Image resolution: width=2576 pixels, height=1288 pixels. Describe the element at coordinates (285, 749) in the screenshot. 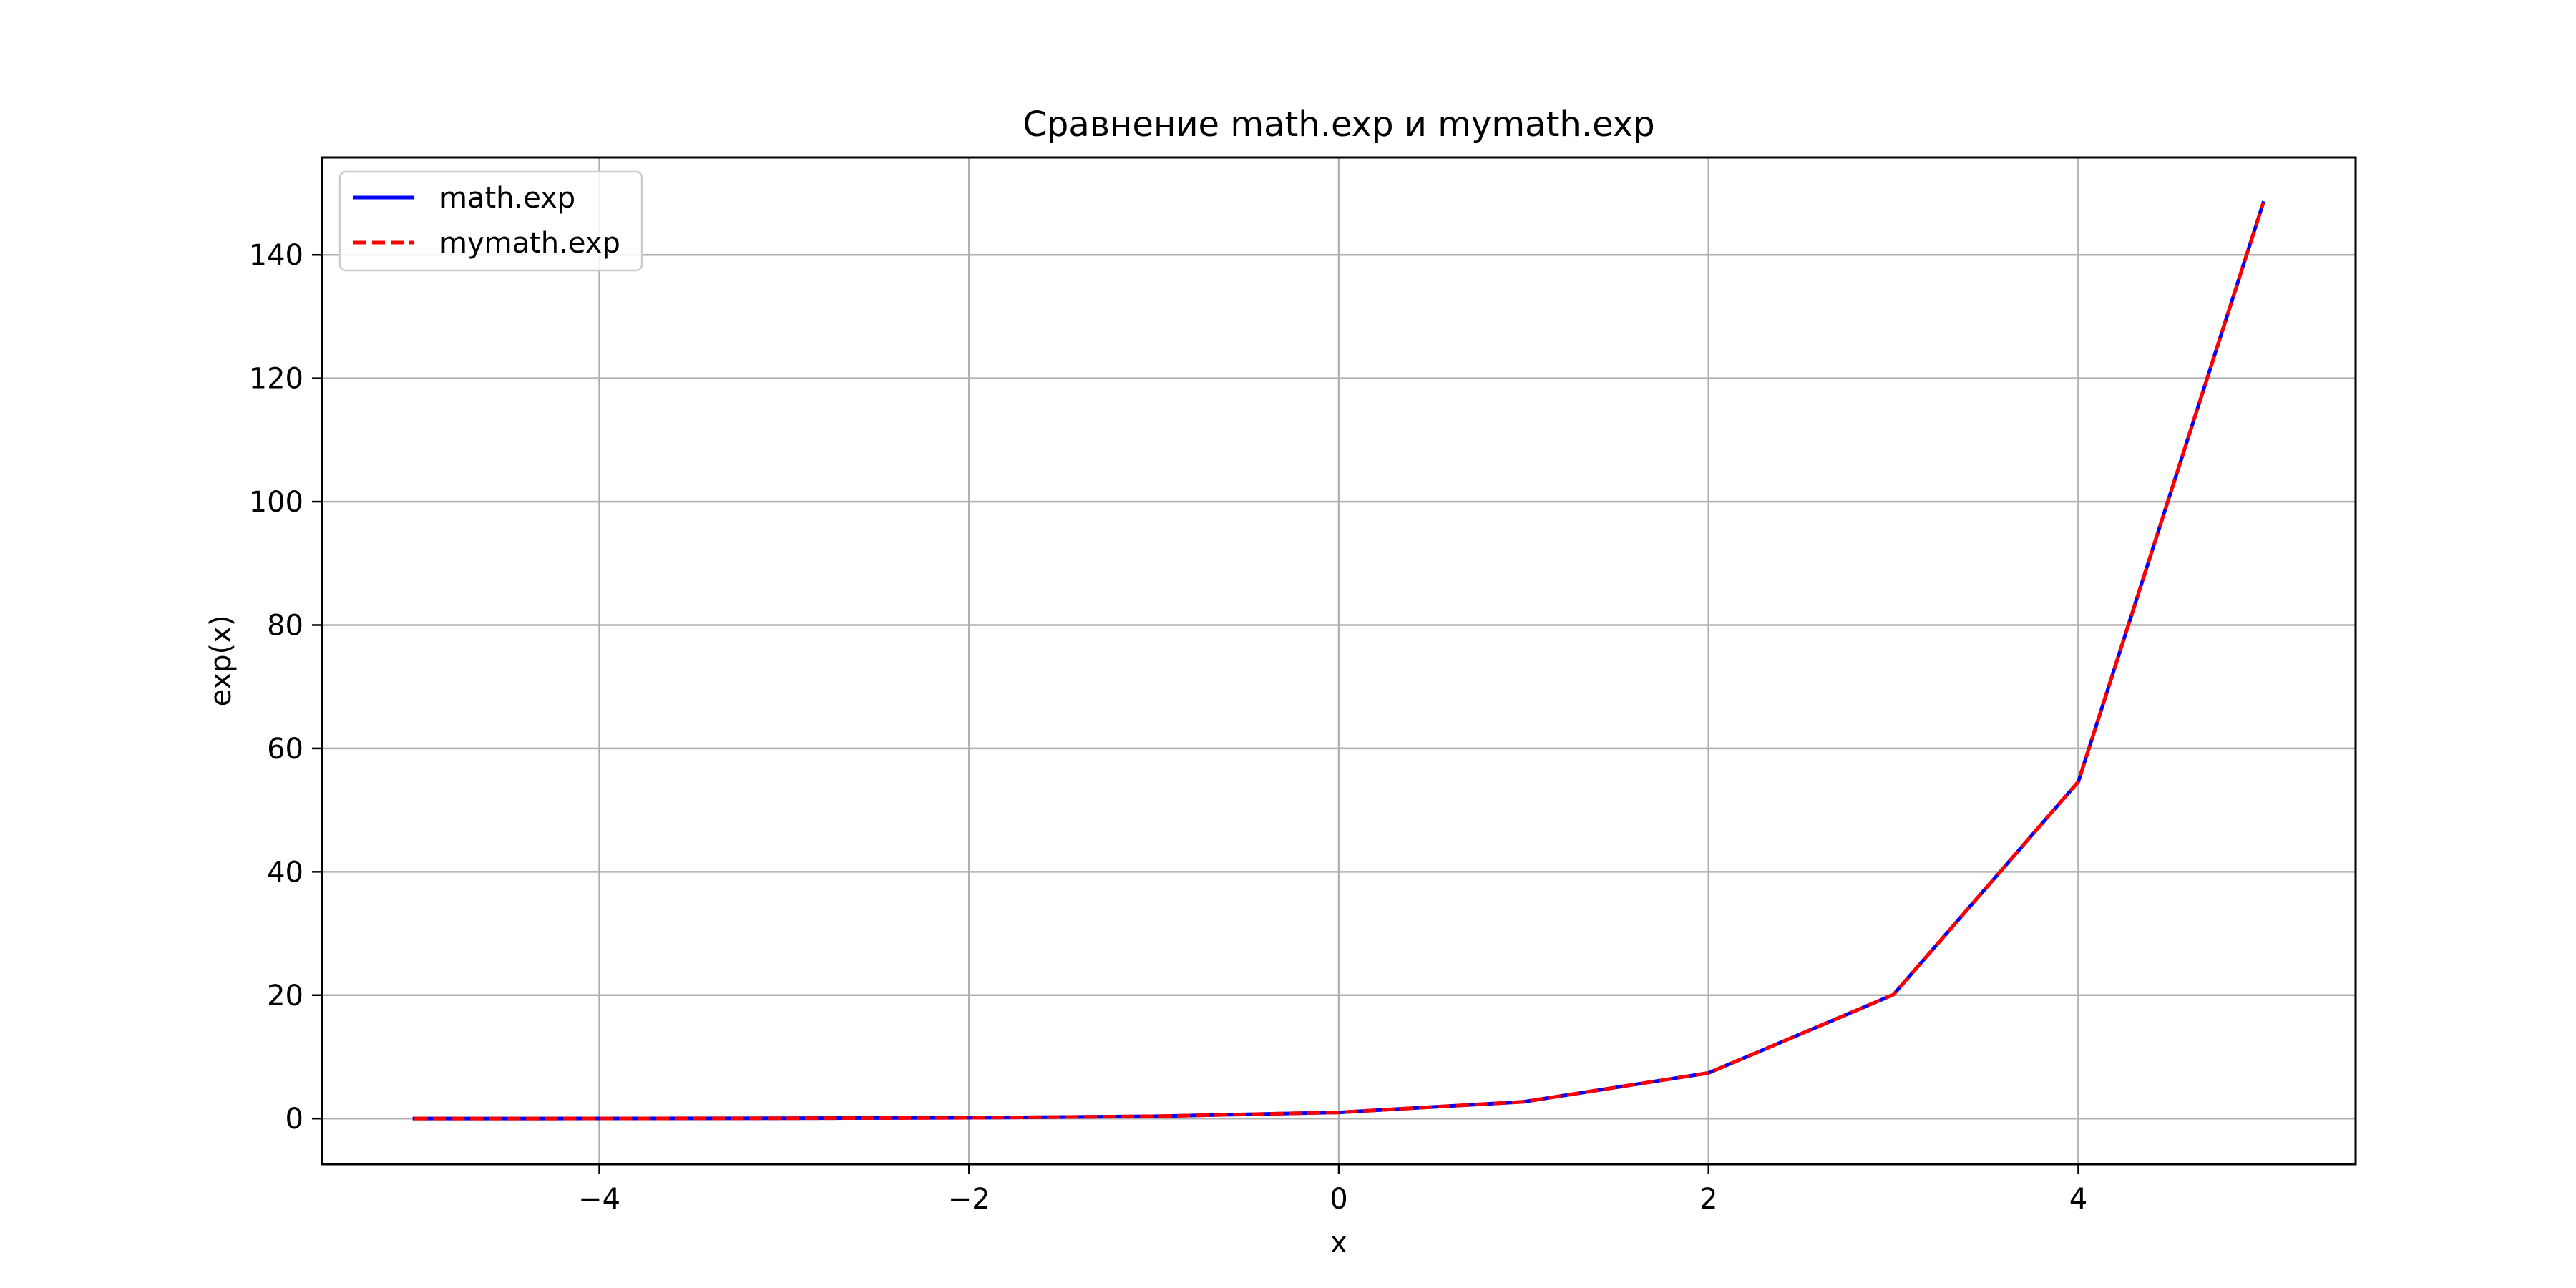

I see `y-tick-label: 60` at that location.